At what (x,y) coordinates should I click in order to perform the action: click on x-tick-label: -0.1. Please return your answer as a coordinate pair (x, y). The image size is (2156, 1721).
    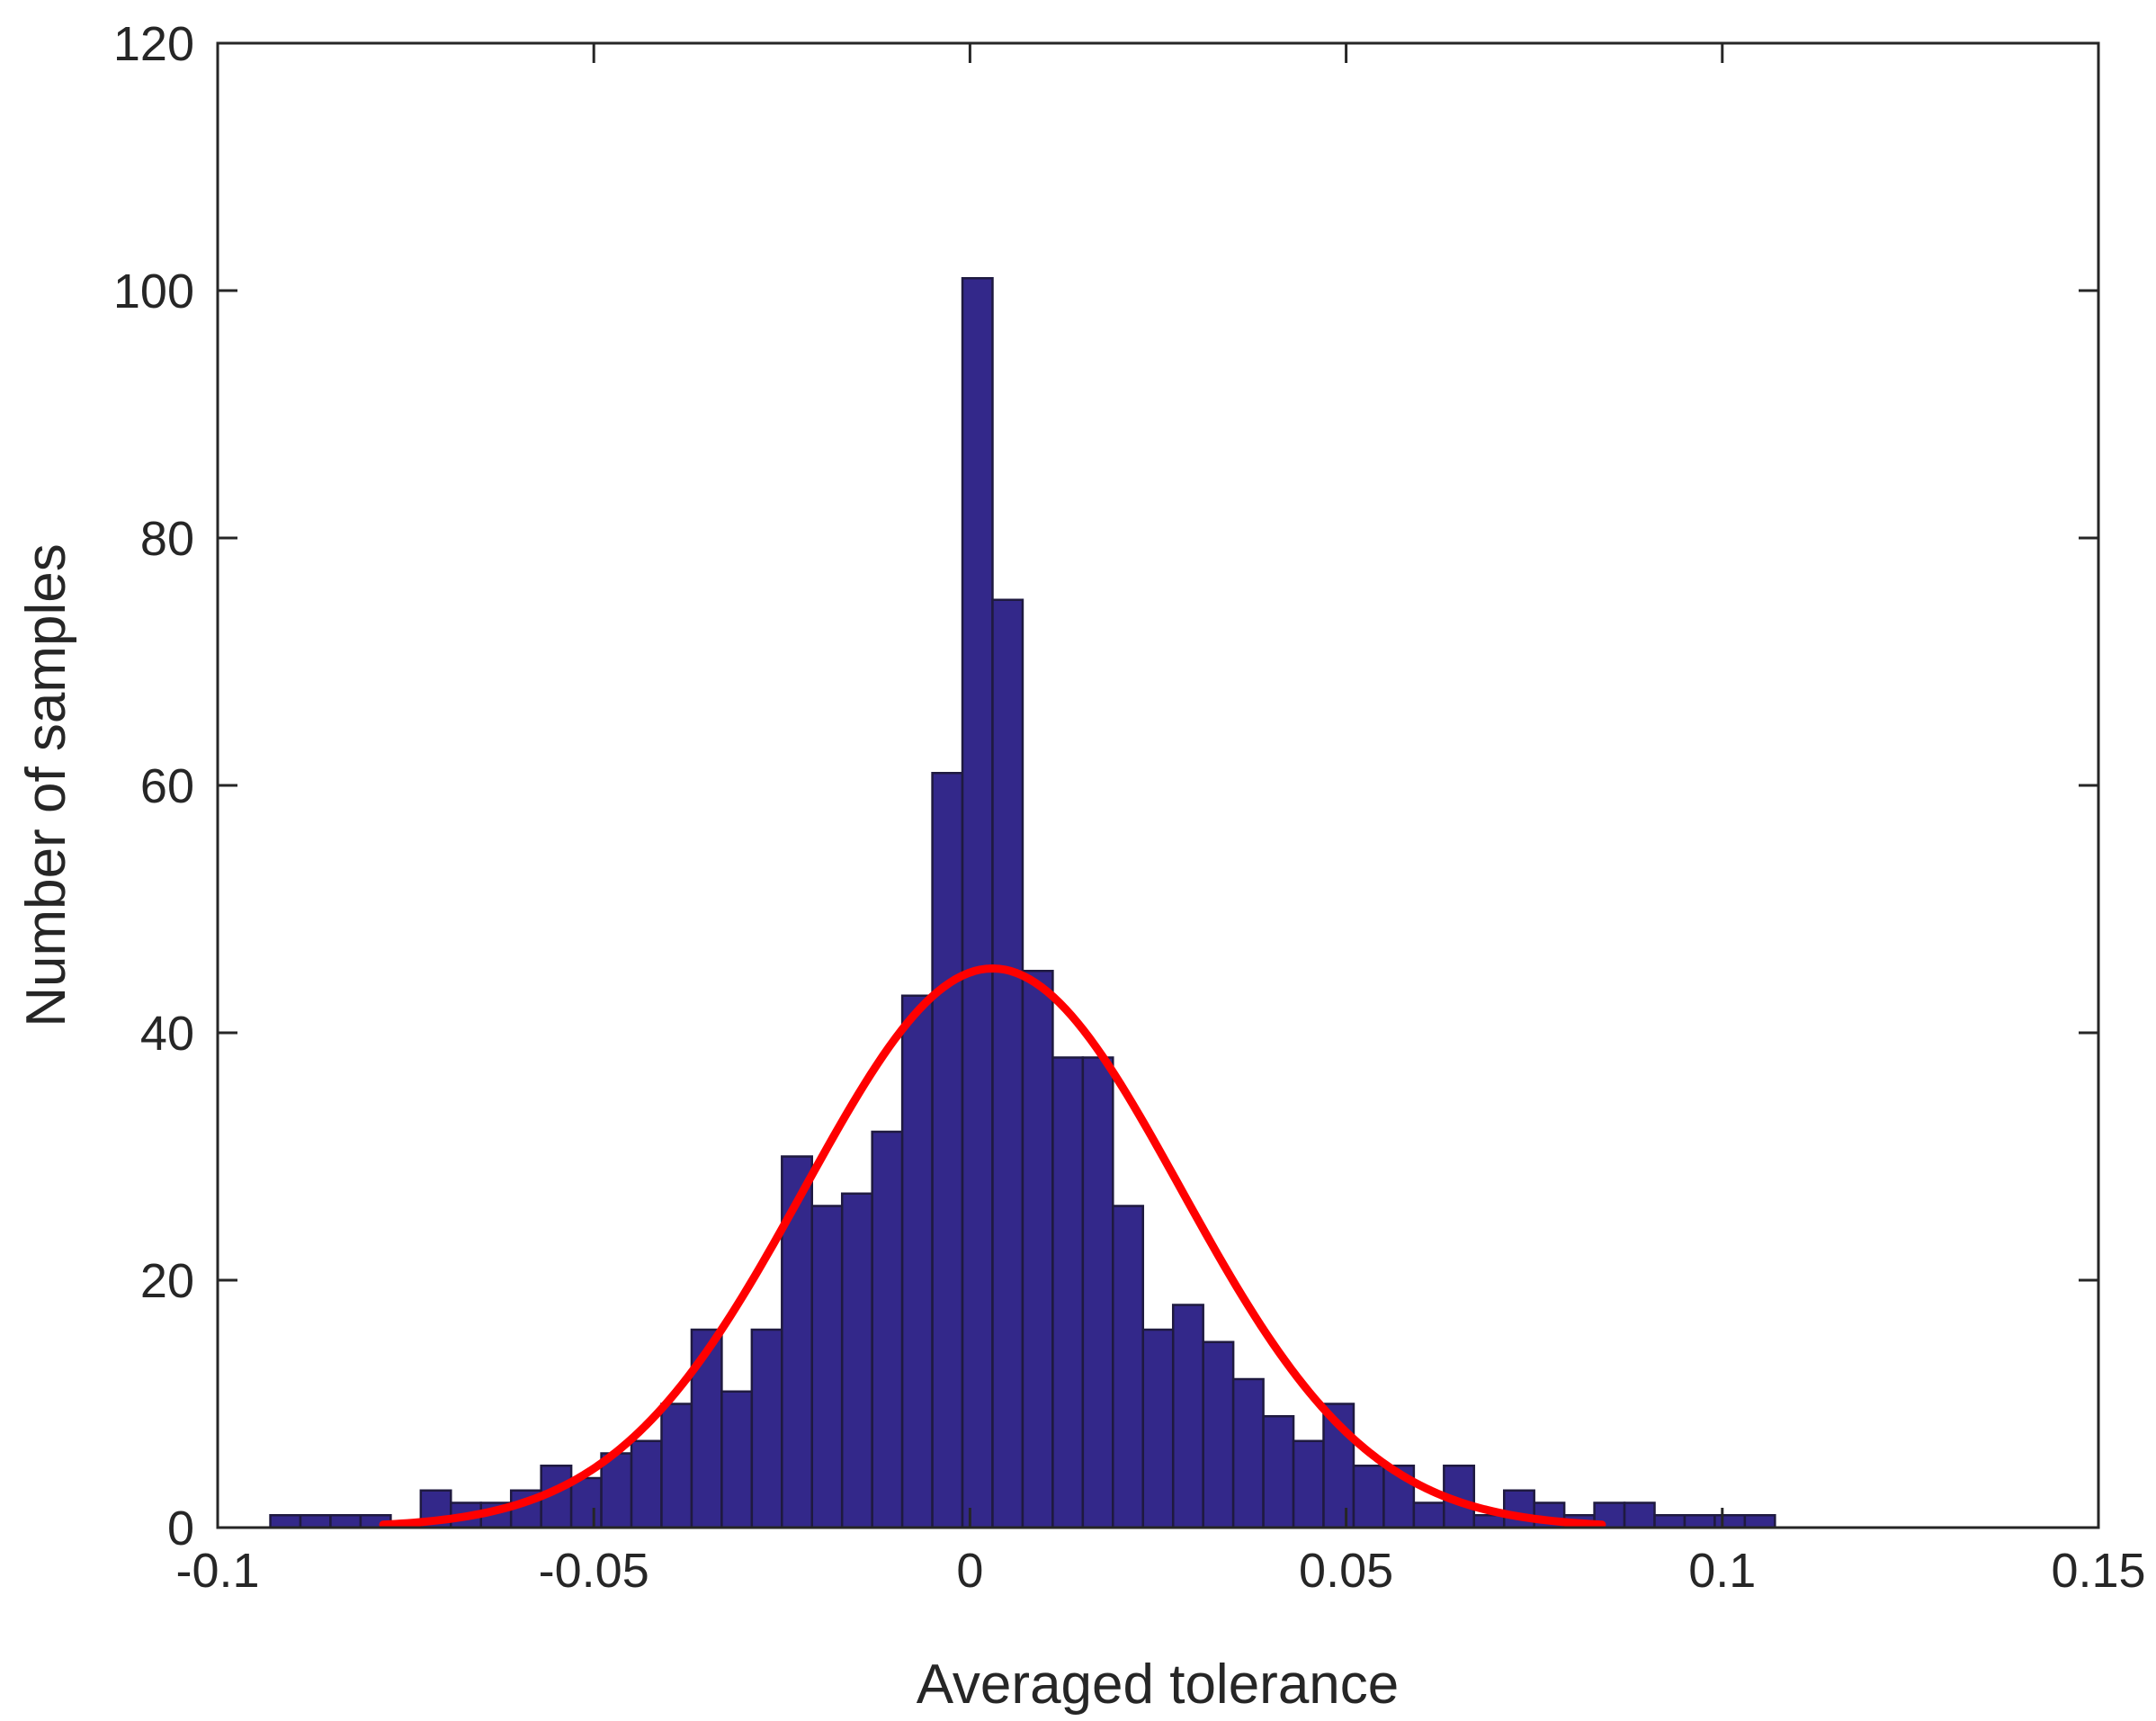
    Looking at the image, I should click on (217, 1571).